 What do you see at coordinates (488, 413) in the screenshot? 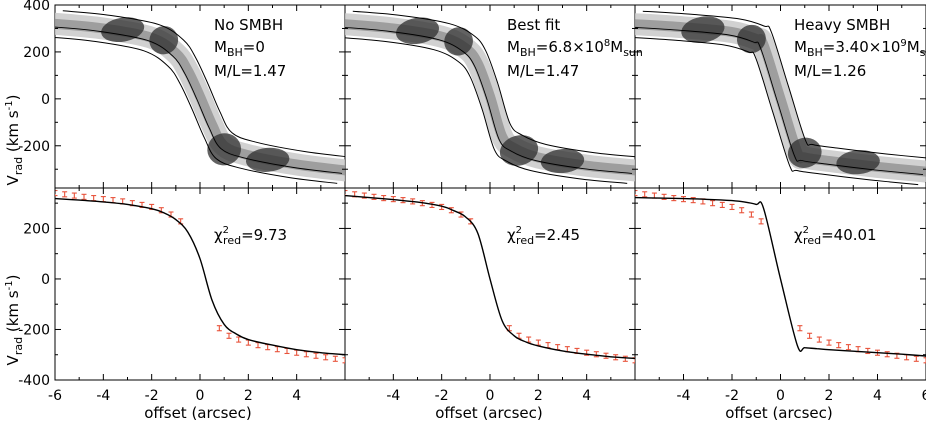
I see `x-axis-label-2: offset (arcsec)` at bounding box center [488, 413].